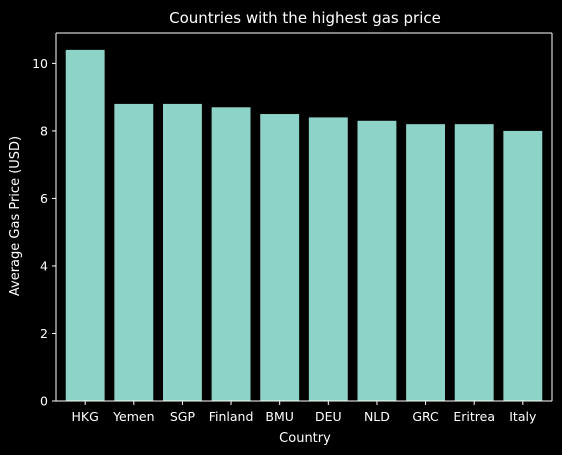 Image resolution: width=562 pixels, height=455 pixels. I want to click on bar-eritrea, so click(474, 262).